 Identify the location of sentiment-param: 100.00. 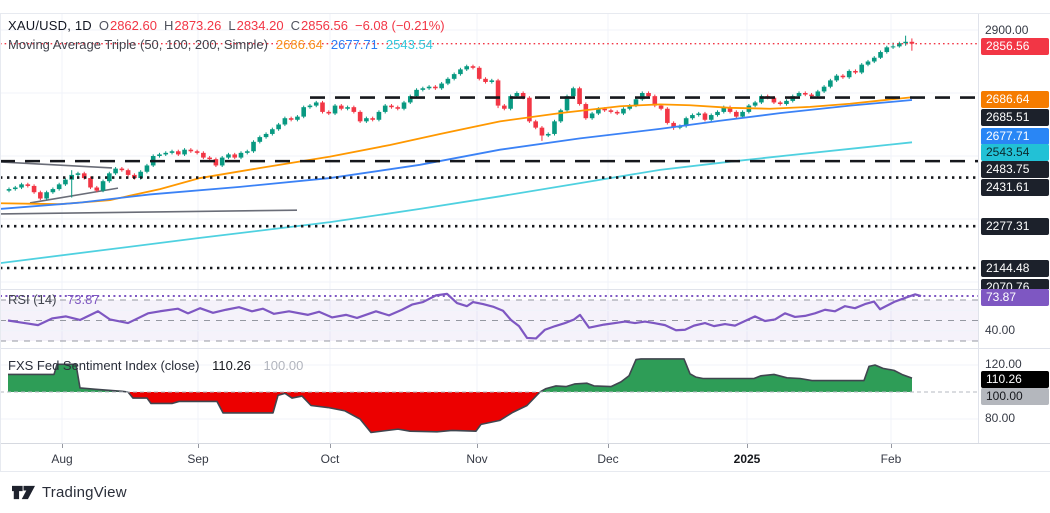
(283, 365).